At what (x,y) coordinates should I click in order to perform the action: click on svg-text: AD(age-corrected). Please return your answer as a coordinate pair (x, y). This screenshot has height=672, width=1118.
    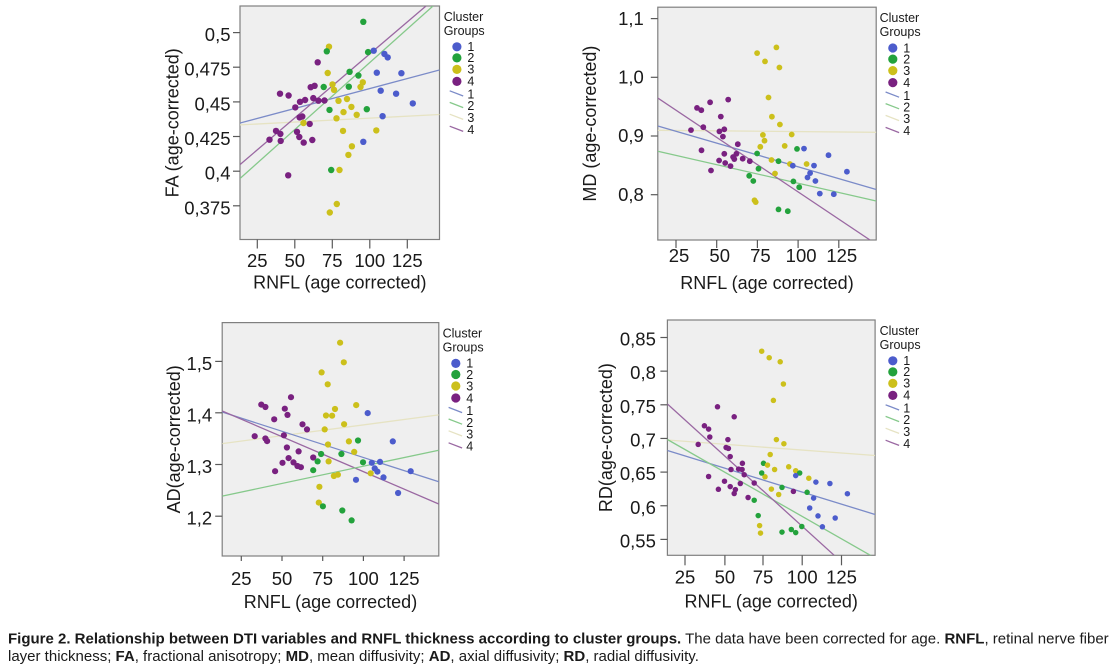
    Looking at the image, I should click on (174, 439).